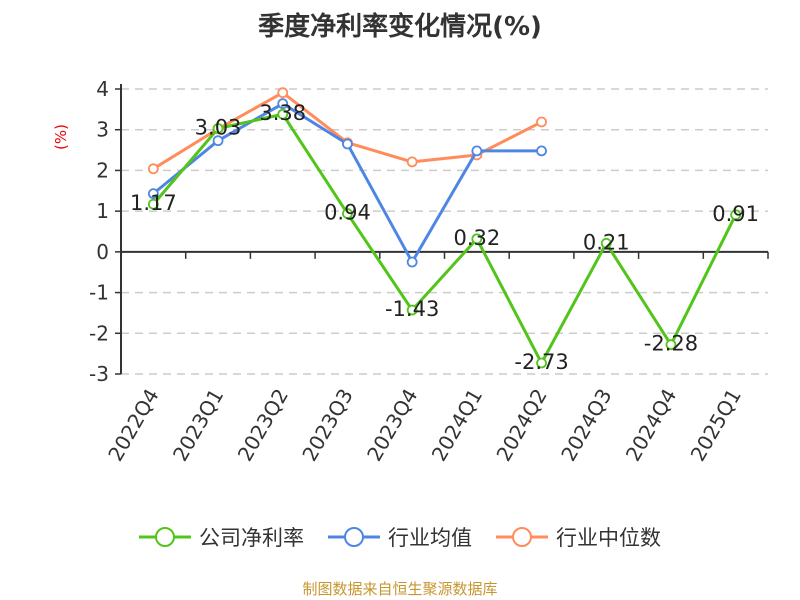  Describe the element at coordinates (400, 589) in the screenshot. I see `source-footer: 制图数据来自恒生聚源数据库` at that location.